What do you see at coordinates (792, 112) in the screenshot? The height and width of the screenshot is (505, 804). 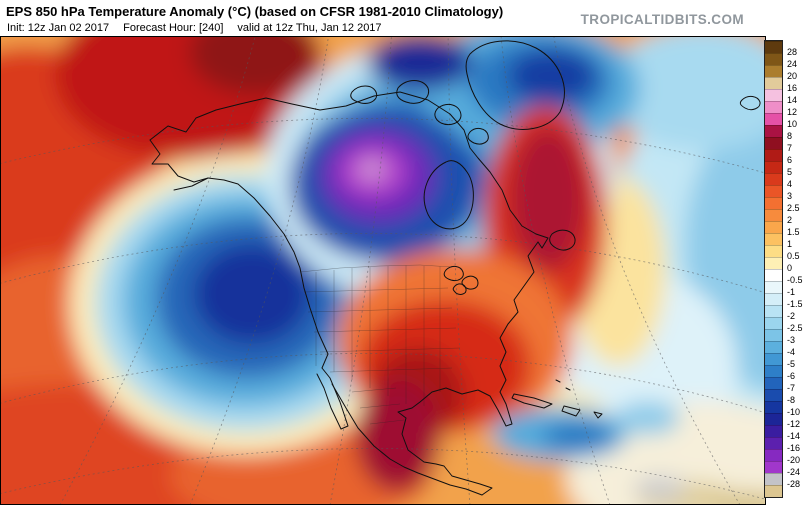 I see `colorbar-tick-label: 12` at bounding box center [792, 112].